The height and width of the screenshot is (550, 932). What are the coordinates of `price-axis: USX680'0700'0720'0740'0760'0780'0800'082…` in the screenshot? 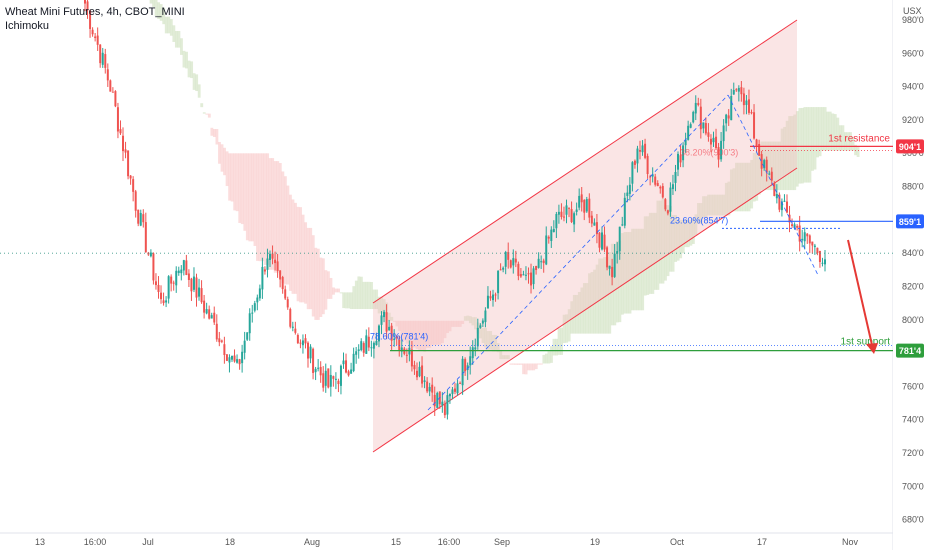 It's located at (912, 275).